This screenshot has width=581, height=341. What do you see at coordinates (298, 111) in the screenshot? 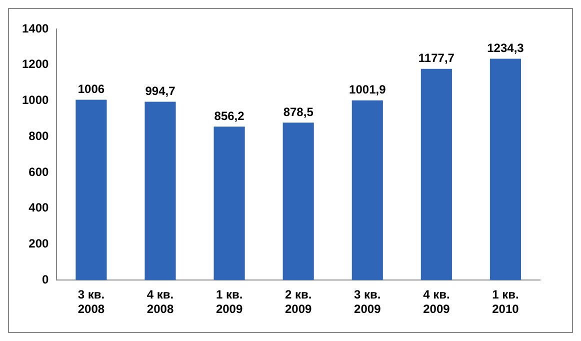
I see `data-label: 878,5` at bounding box center [298, 111].